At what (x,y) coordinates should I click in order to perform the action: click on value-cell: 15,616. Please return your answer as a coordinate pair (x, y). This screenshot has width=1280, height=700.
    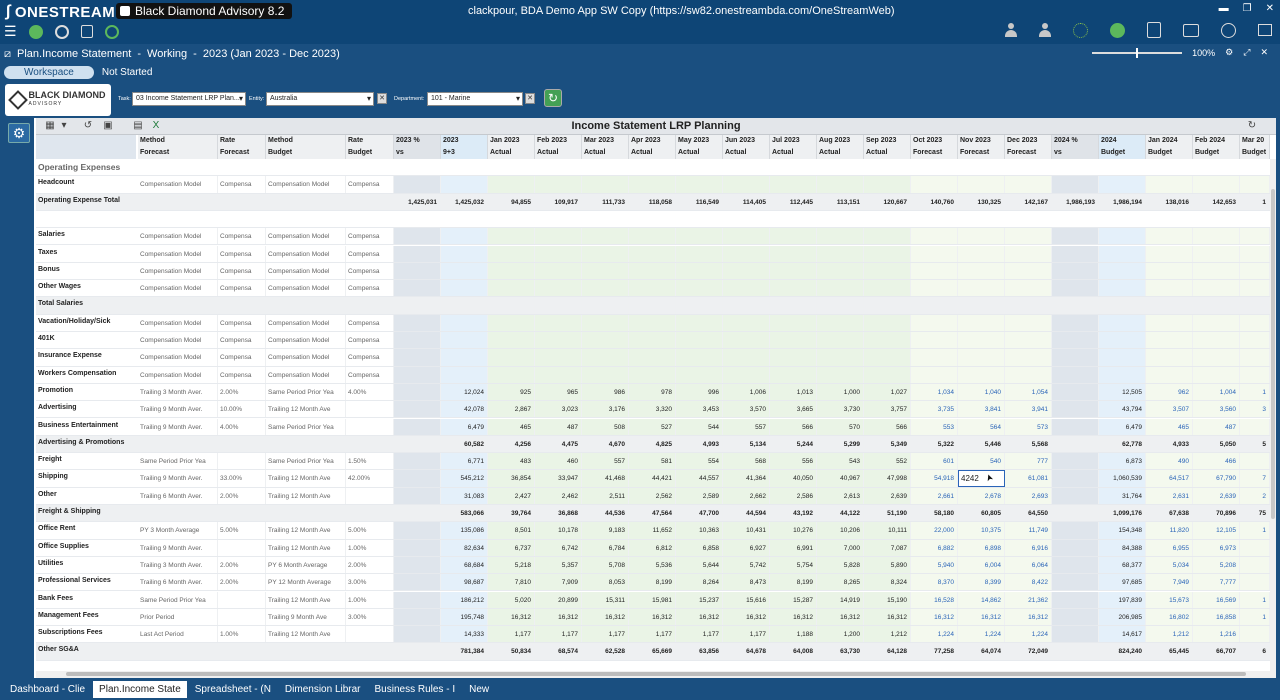
    Looking at the image, I should click on (746, 599).